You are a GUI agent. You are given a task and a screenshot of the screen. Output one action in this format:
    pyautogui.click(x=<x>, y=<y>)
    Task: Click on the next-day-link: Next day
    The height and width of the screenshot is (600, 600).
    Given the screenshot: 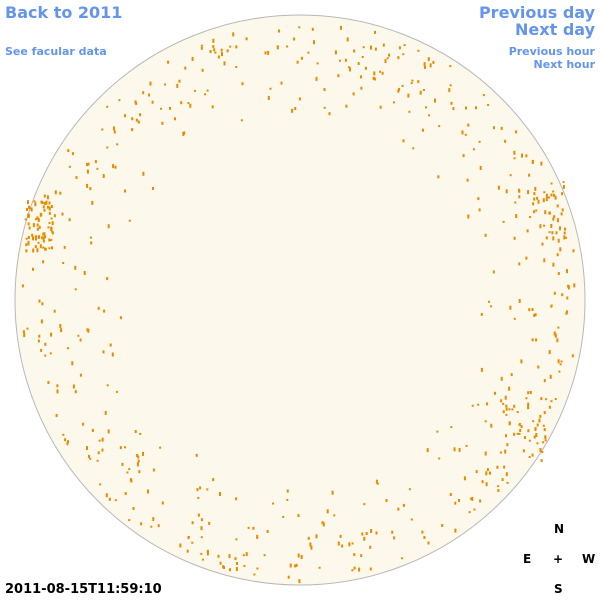 What is the action you would take?
    pyautogui.click(x=555, y=29)
    